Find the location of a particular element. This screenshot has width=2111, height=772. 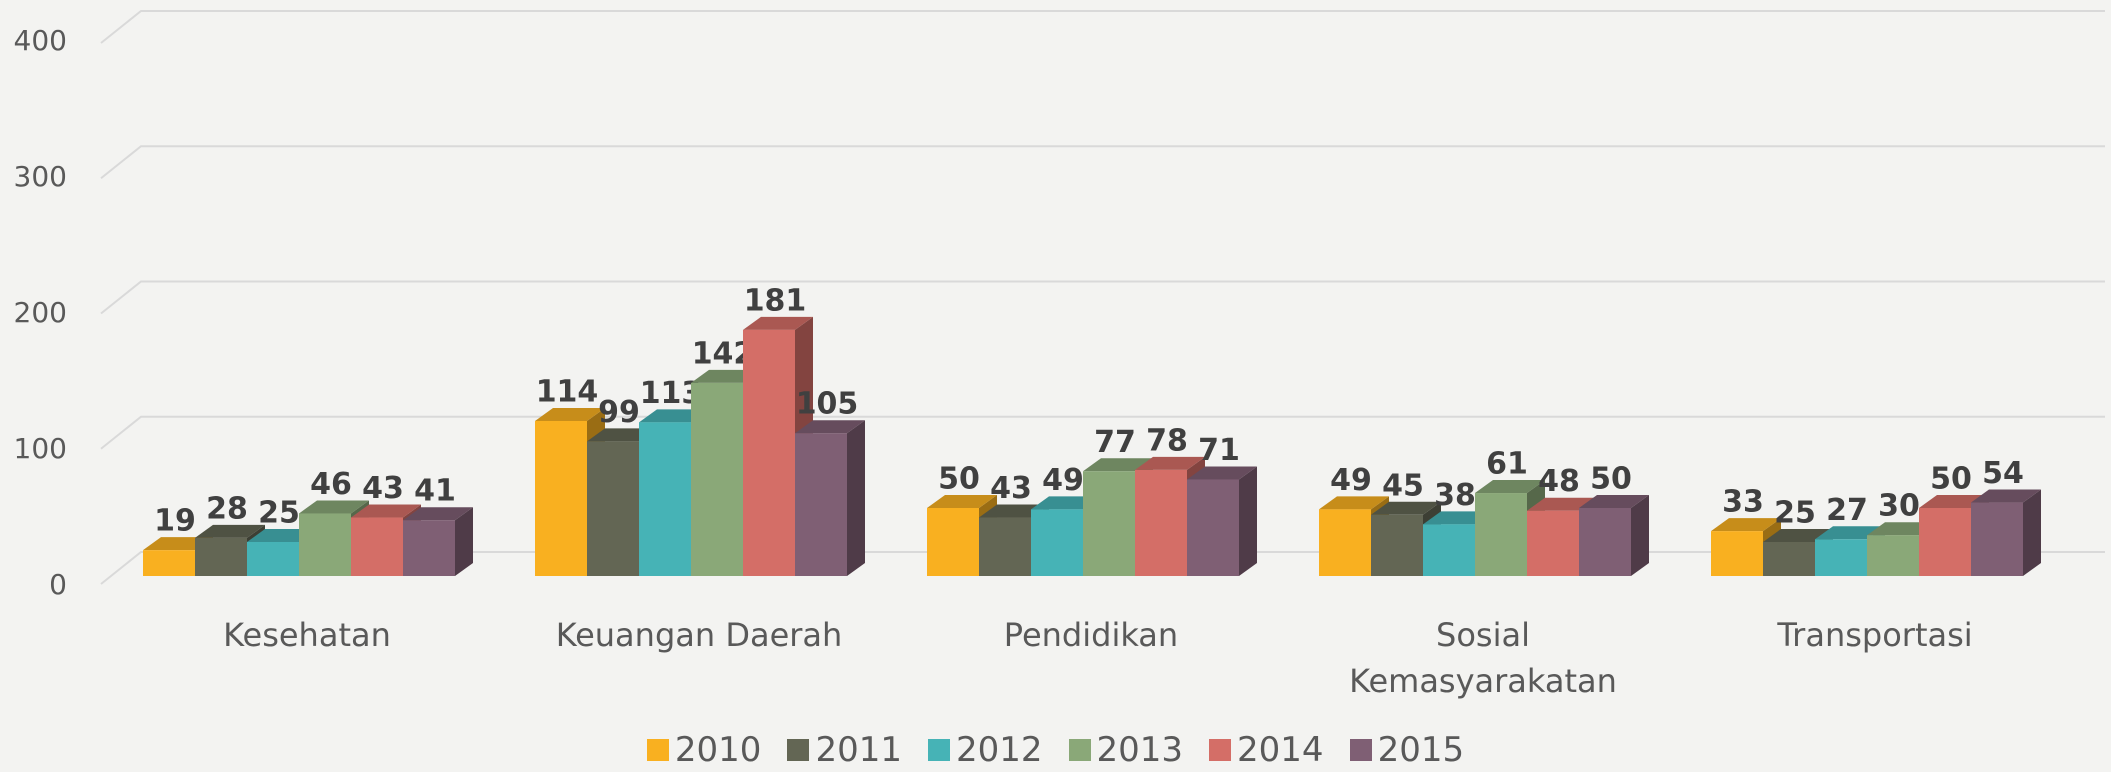

y-tick-label: 300 is located at coordinates (40, 176).